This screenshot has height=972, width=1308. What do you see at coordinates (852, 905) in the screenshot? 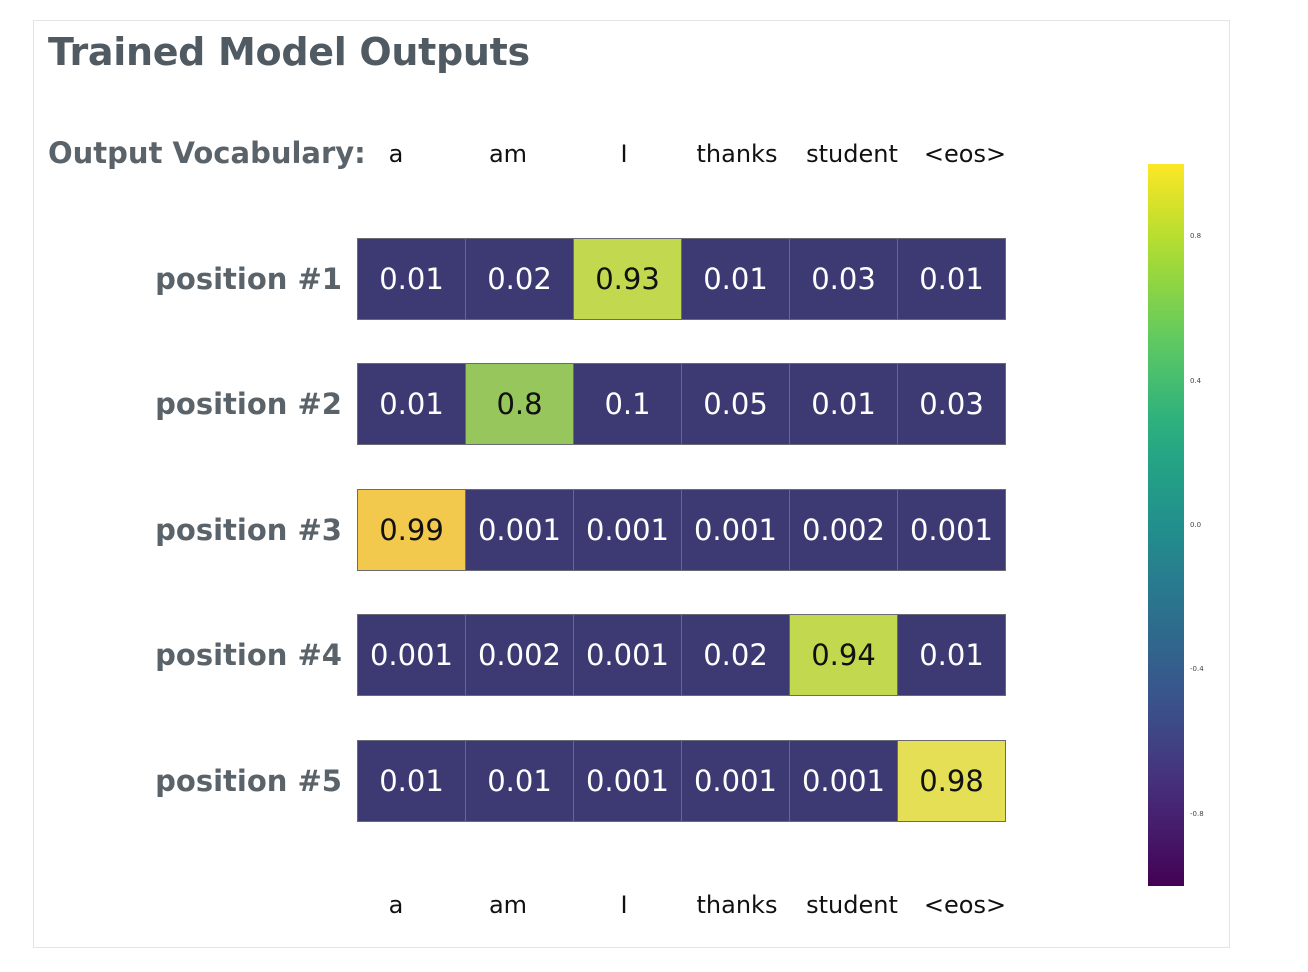
I see `column-label-bottom-4: student` at bounding box center [852, 905].